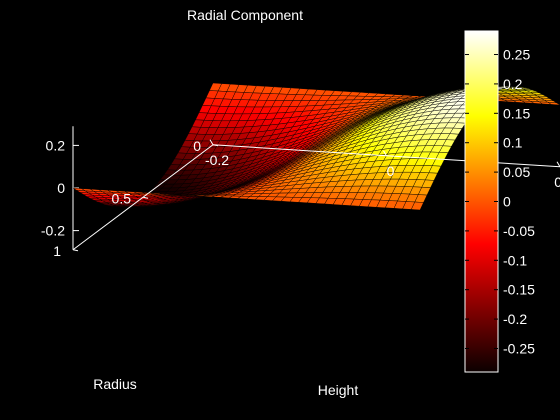 This screenshot has width=560, height=420. I want to click on x-tick-label: 0, so click(391, 171).